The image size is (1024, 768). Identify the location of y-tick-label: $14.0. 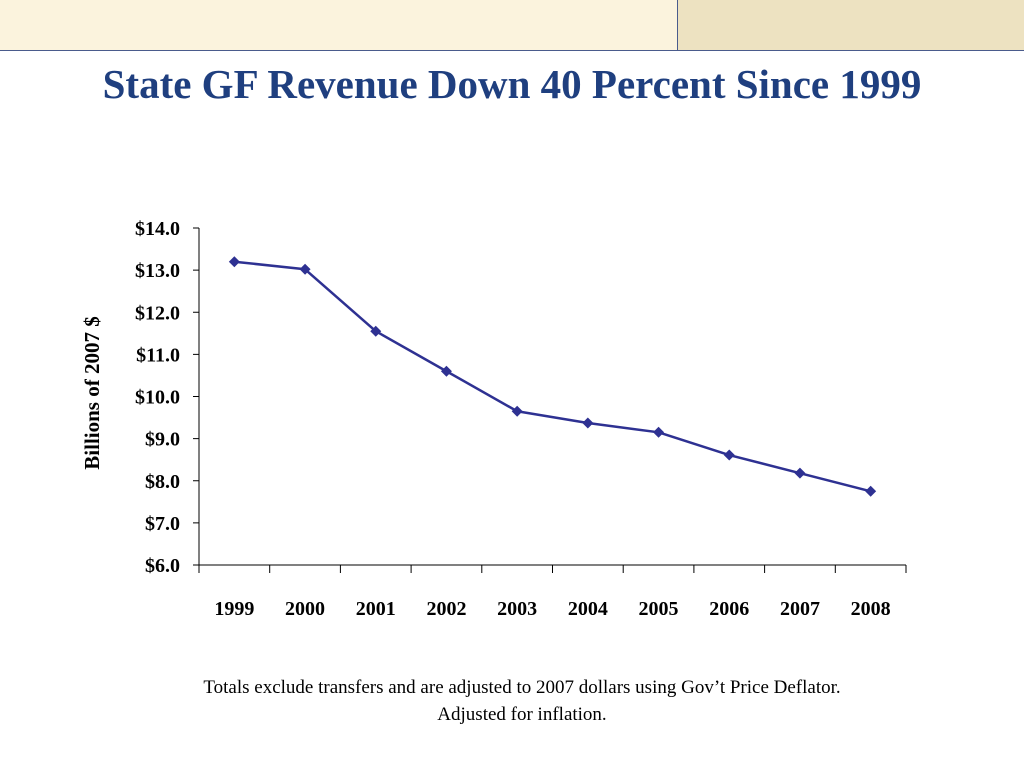
(157, 229).